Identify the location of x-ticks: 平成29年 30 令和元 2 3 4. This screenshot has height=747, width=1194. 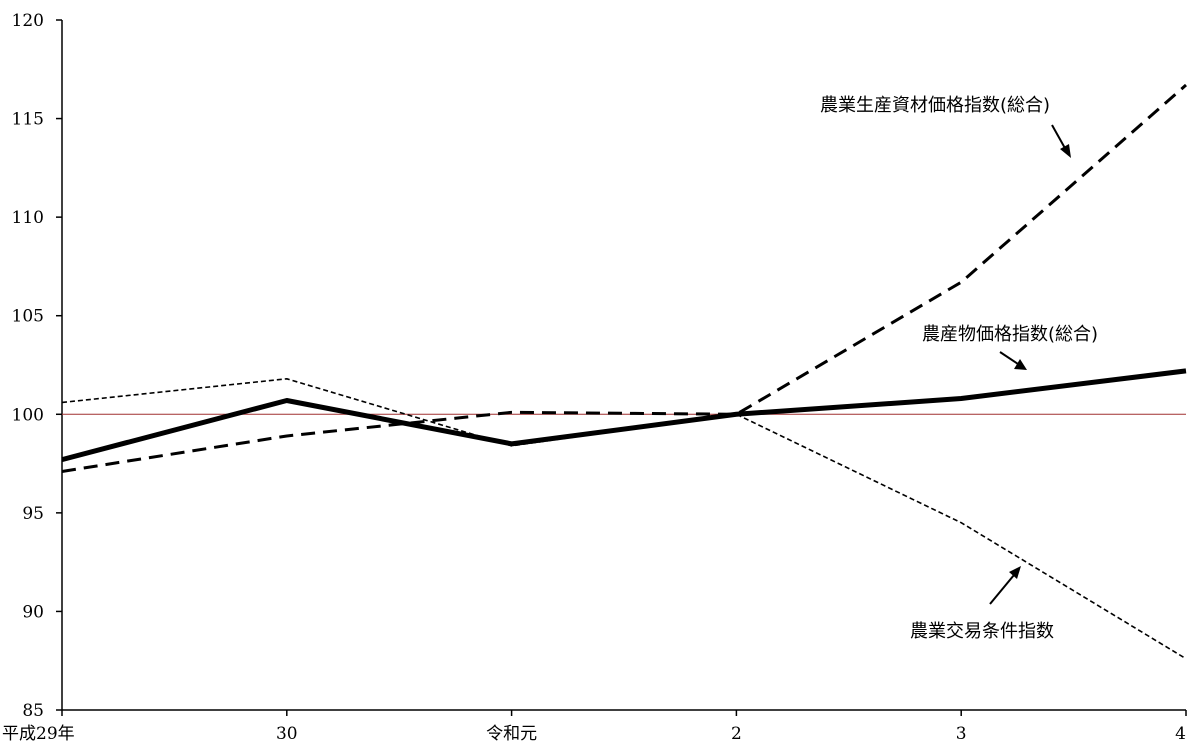
(594, 727).